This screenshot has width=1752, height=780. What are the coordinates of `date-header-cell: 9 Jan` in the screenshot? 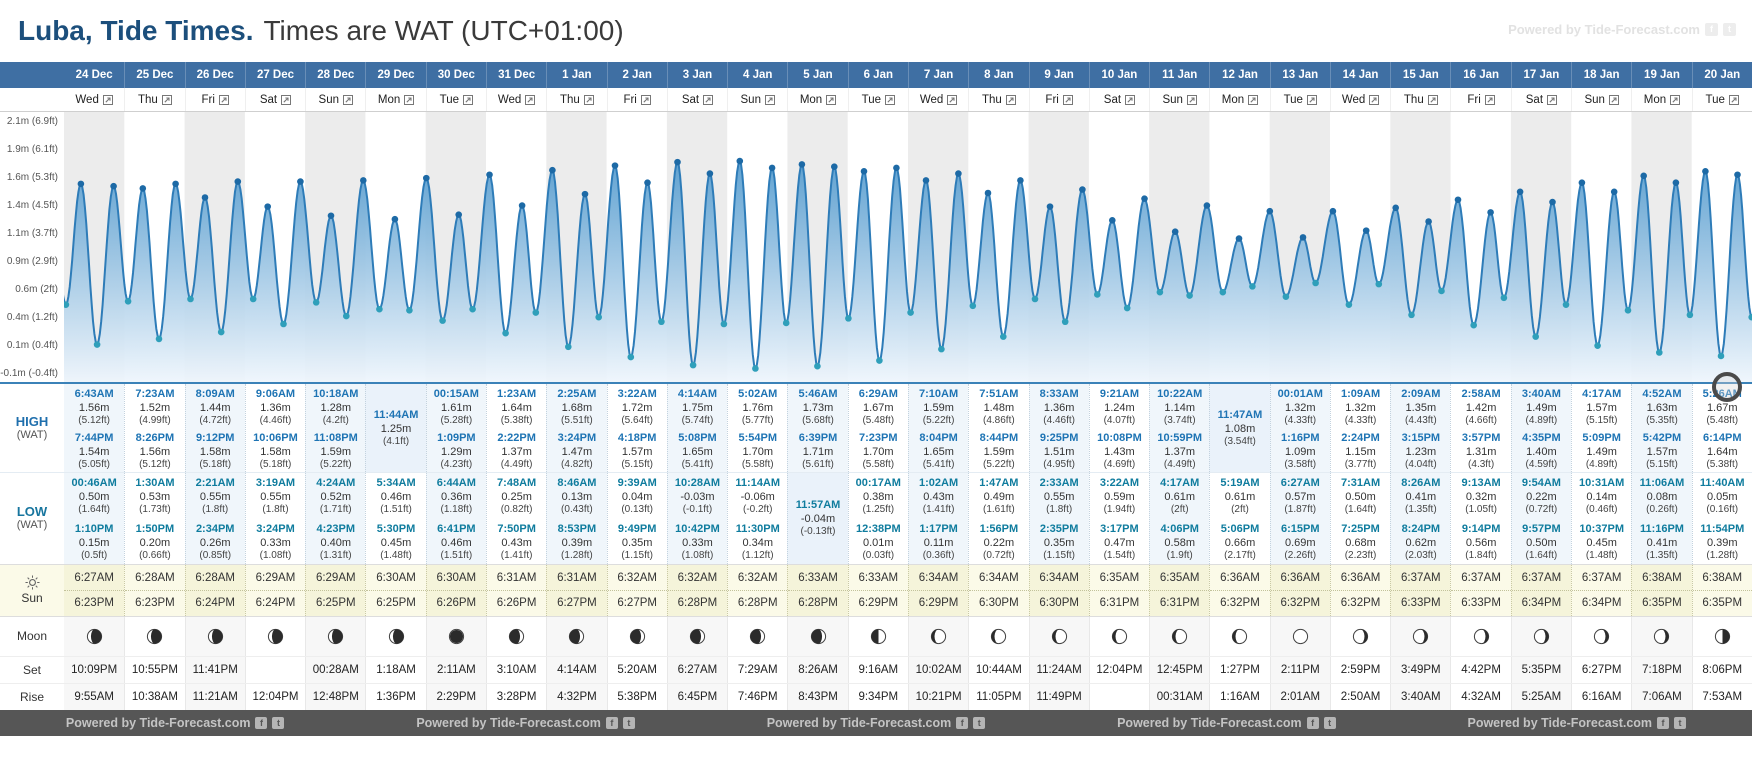 It's located at (1058, 75).